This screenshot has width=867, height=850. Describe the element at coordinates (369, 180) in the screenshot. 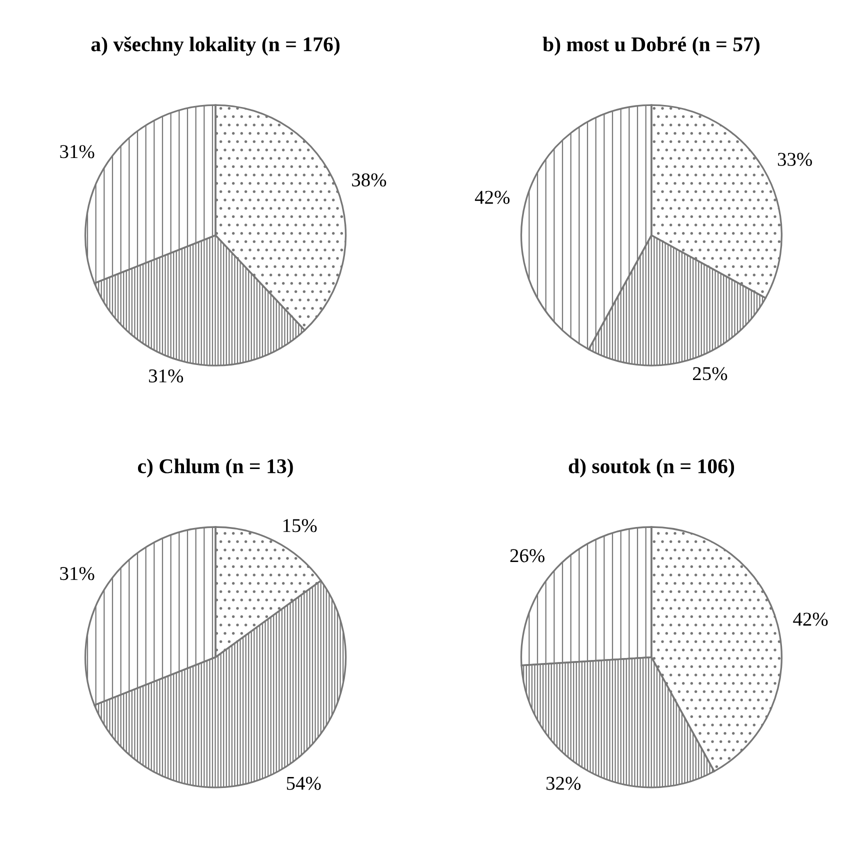

I see `data-label: 38%` at that location.